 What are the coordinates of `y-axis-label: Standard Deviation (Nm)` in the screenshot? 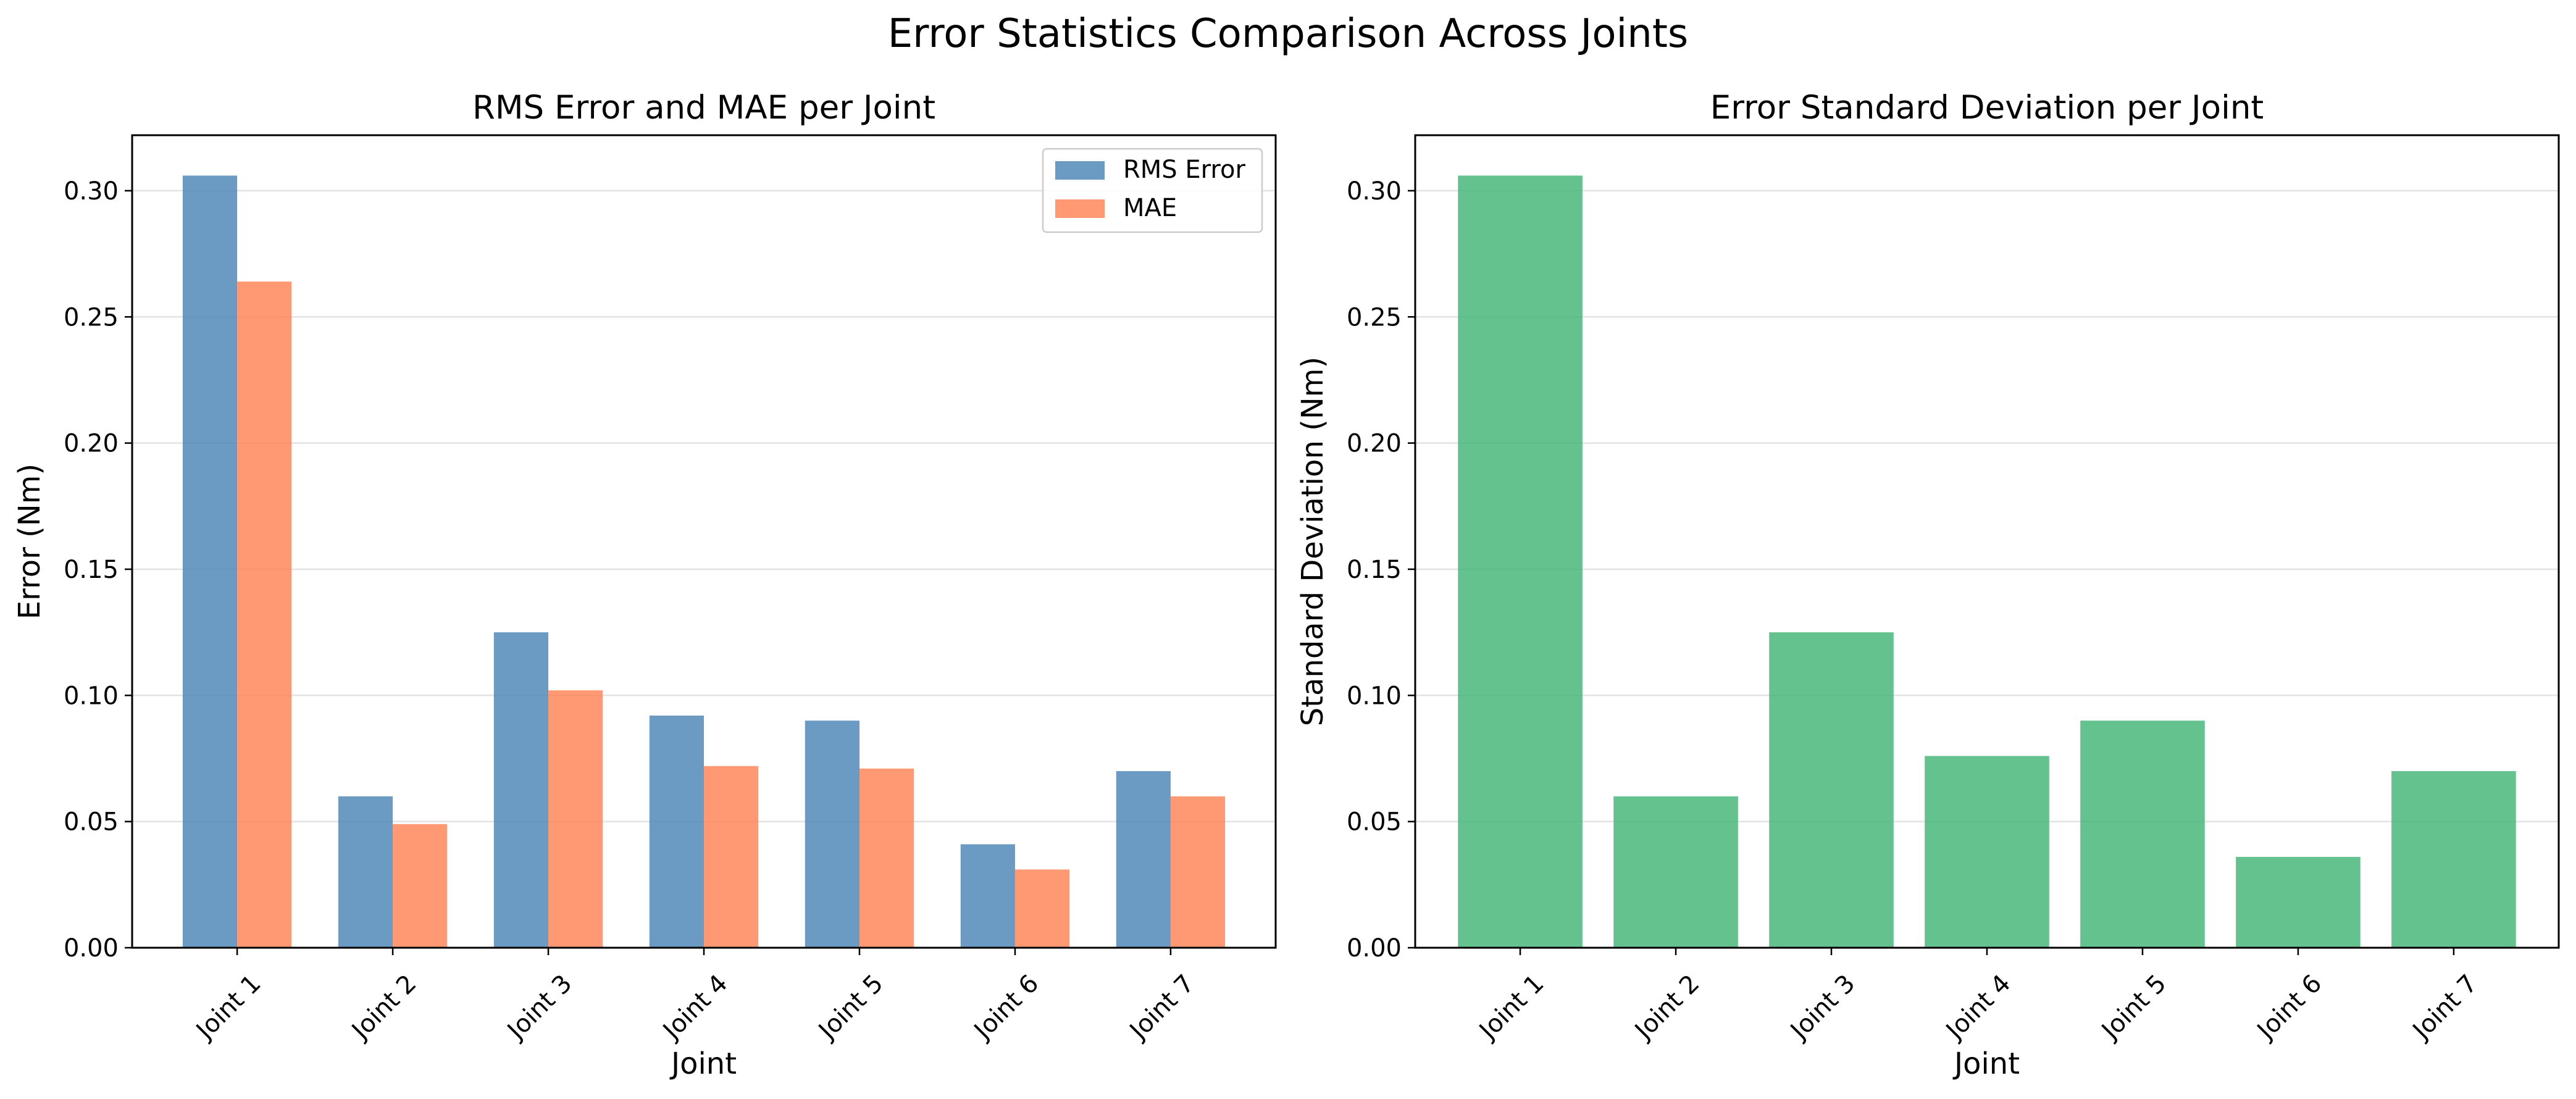 It's located at (1312, 542).